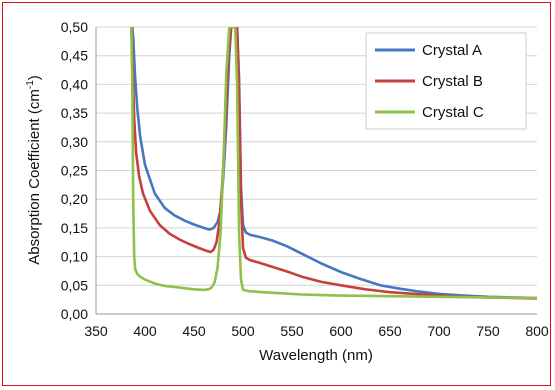 This screenshot has width=555, height=390. I want to click on y-axis-label: Absorption Coefficient (cm-1), so click(34, 170).